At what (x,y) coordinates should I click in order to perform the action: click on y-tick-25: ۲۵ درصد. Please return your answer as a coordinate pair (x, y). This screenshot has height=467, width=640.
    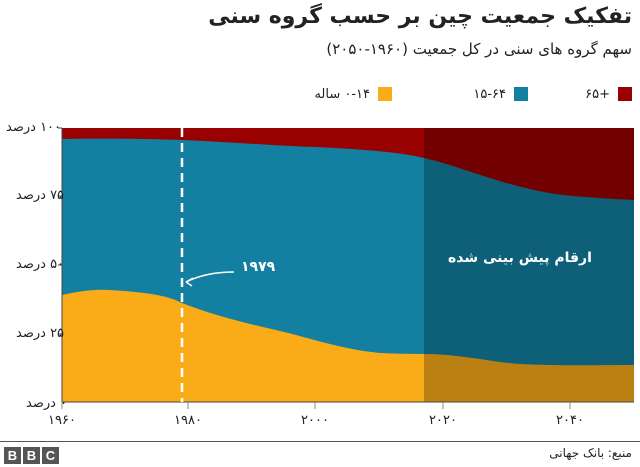
    Looking at the image, I should click on (40, 333).